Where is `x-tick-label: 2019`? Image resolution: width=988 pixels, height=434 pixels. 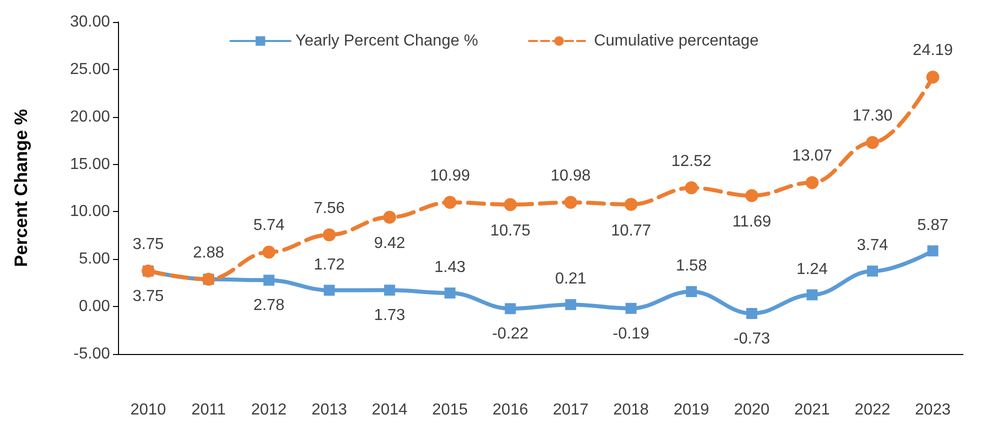 x-tick-label: 2019 is located at coordinates (692, 410).